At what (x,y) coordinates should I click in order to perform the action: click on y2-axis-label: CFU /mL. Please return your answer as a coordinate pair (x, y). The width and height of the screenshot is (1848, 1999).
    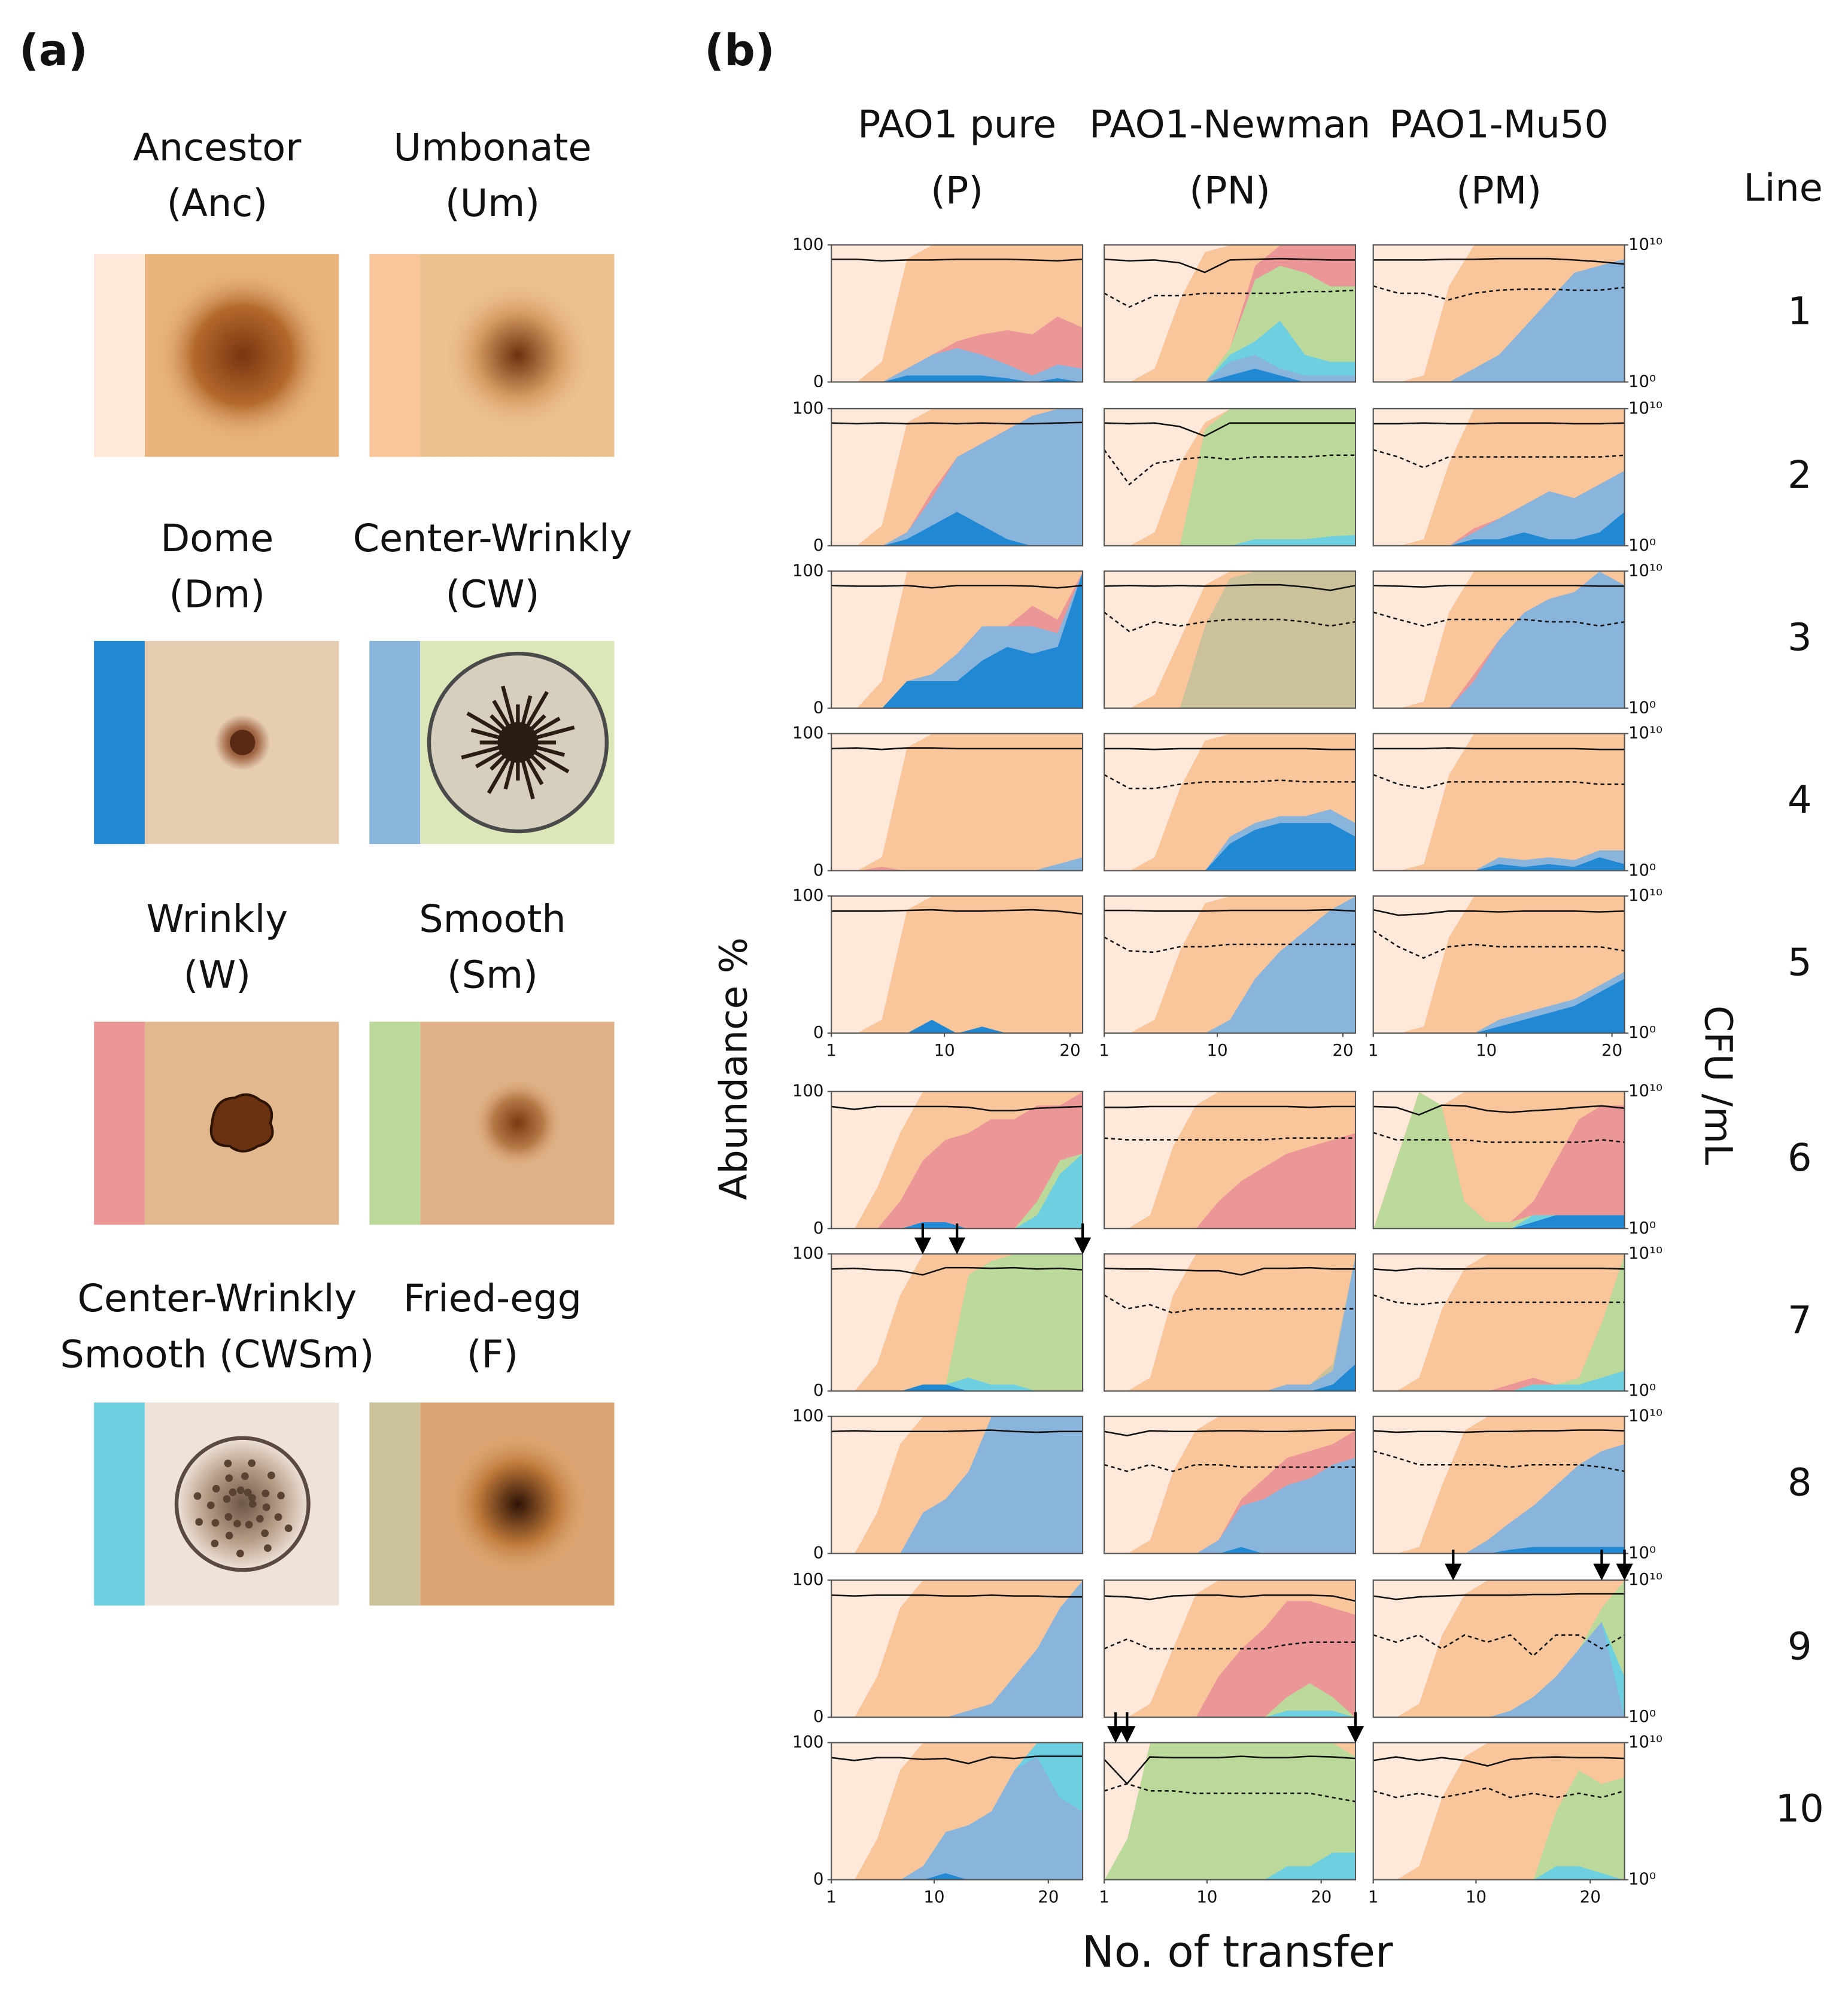
    Looking at the image, I should click on (1718, 1085).